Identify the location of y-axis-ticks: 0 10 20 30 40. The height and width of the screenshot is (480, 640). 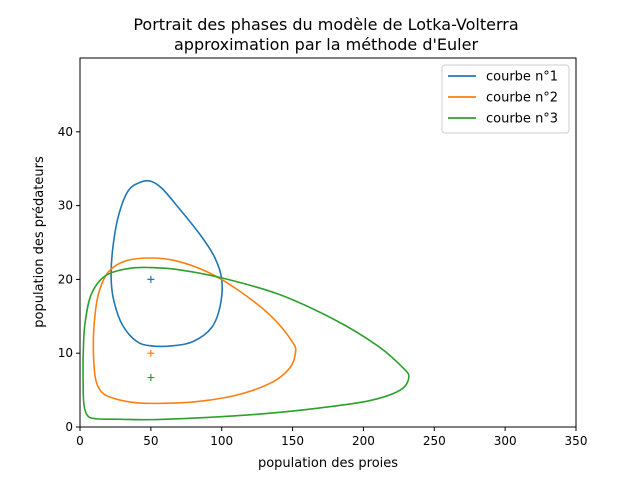
(69, 279).